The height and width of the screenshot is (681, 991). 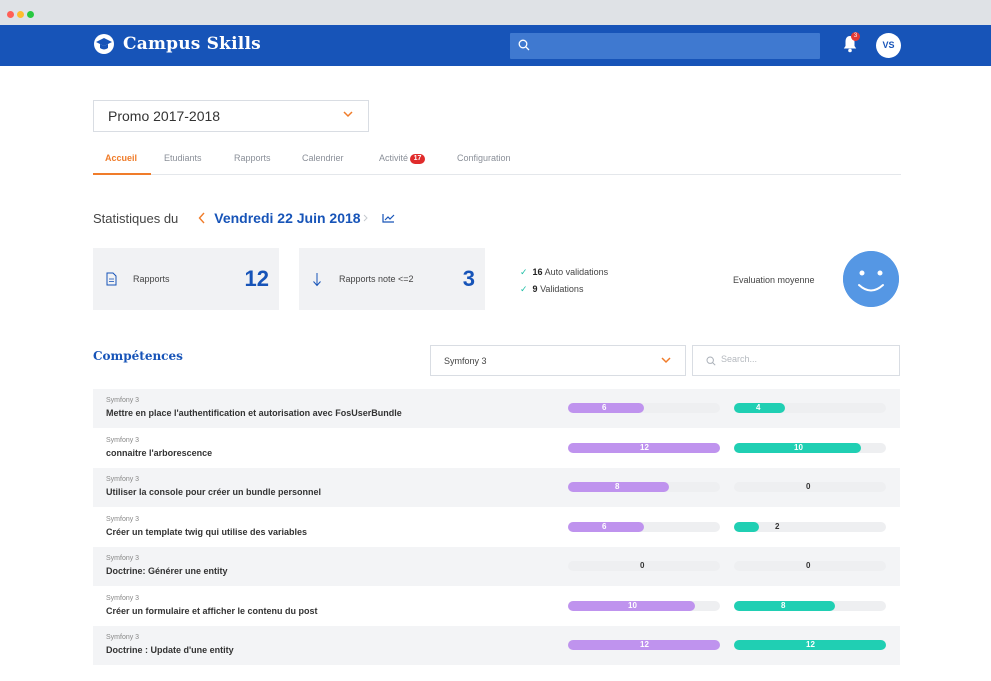 I want to click on competences-title: Compétences, so click(x=138, y=356).